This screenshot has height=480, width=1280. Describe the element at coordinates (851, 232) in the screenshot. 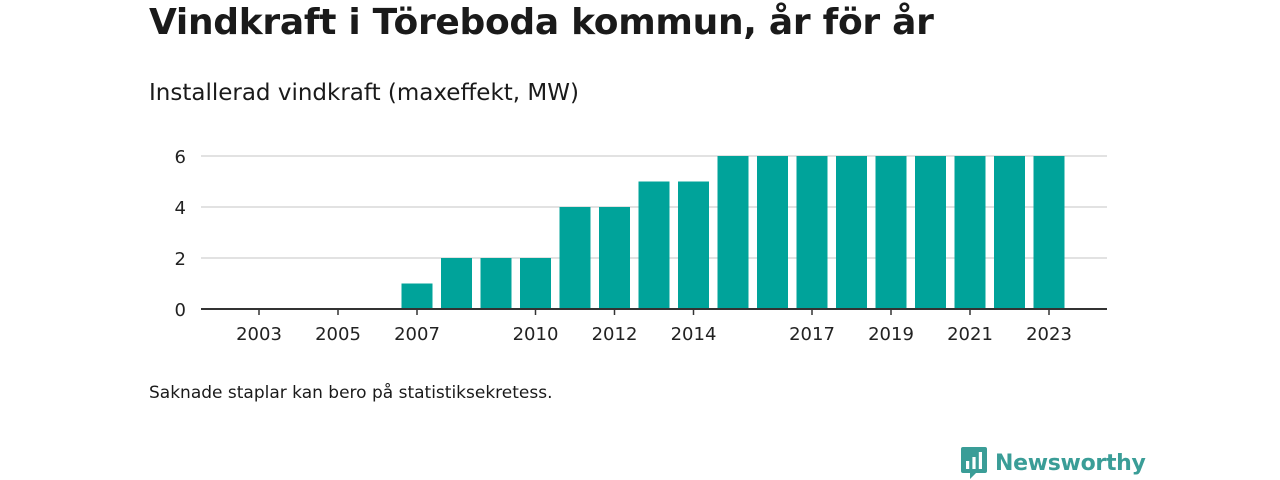

I see `bar-2018` at that location.